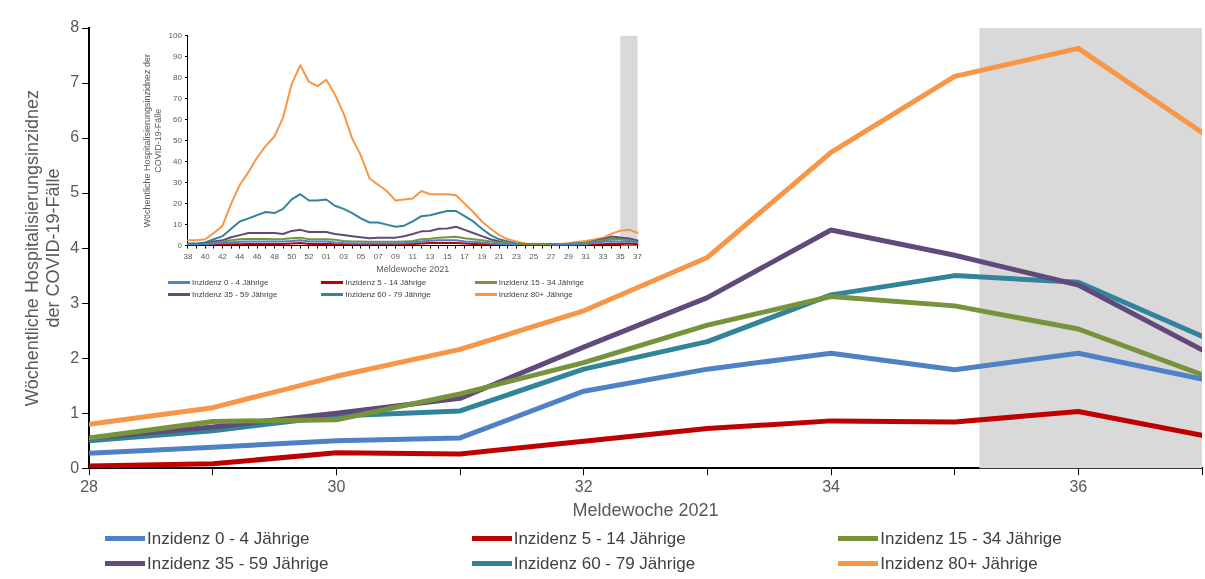 The height and width of the screenshot is (579, 1205). Describe the element at coordinates (240, 256) in the screenshot. I see `x-tick-label: 44` at that location.